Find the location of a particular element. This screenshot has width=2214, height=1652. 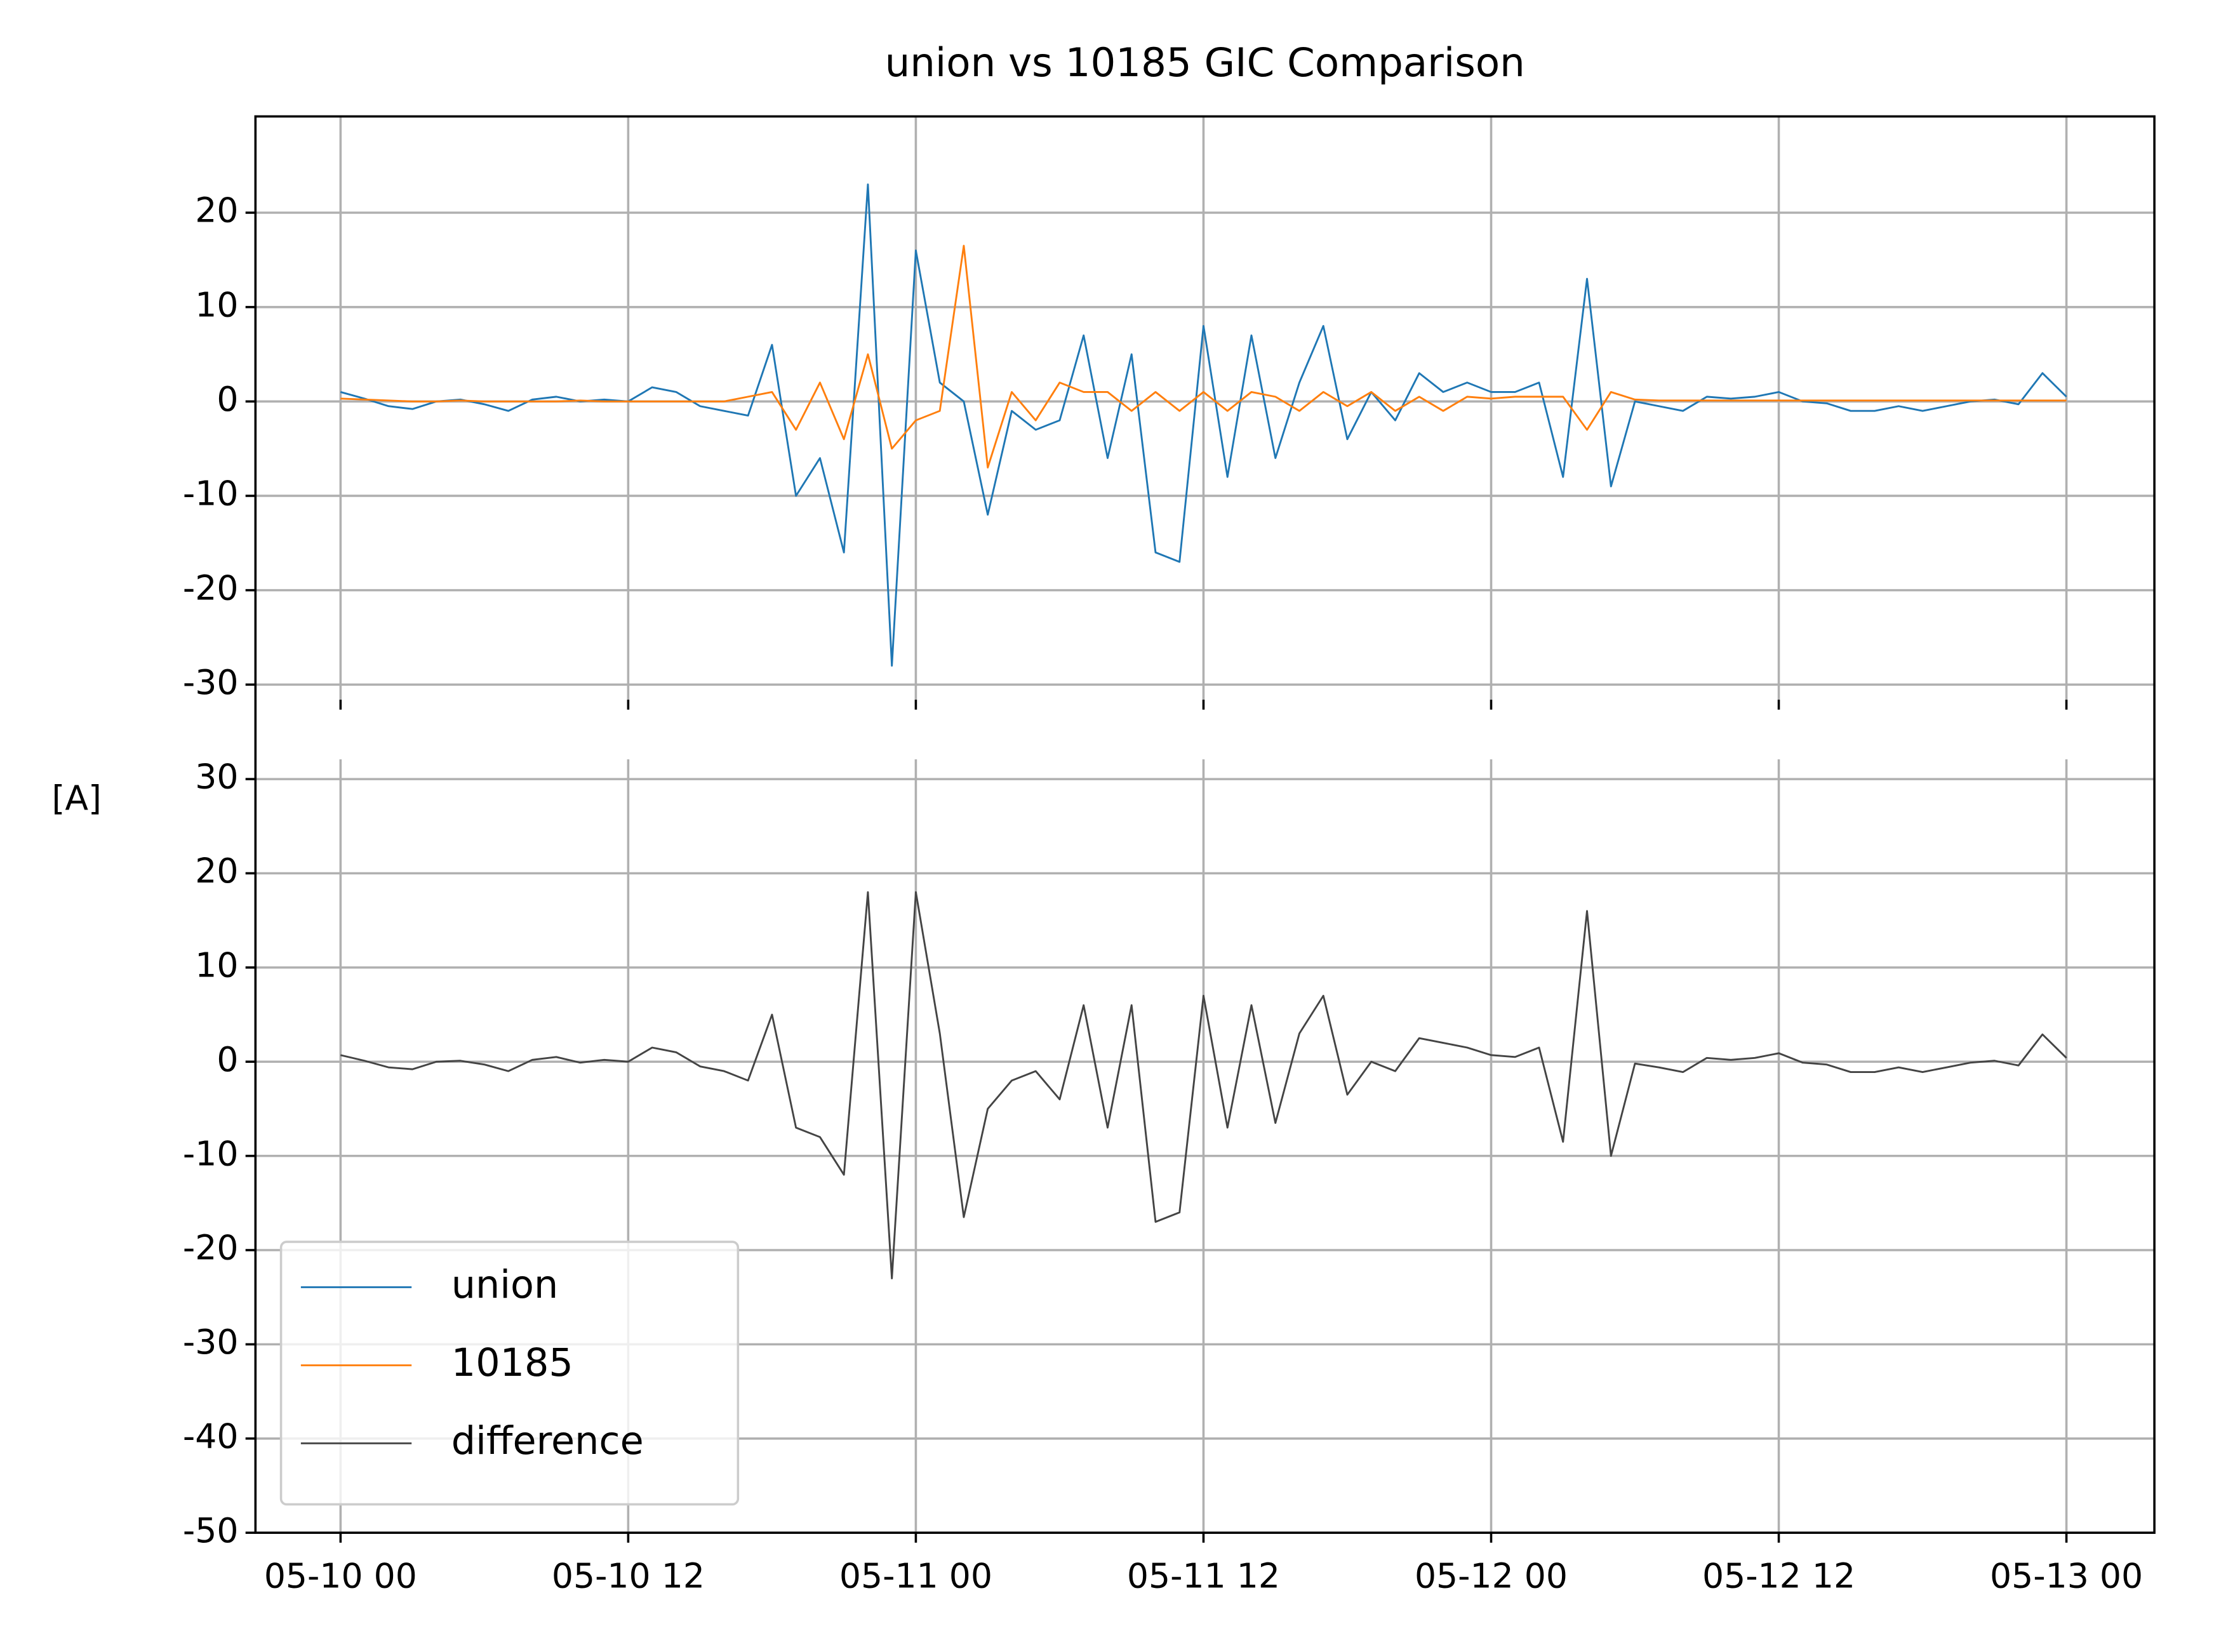

x-tick-label: 05-12 12 is located at coordinates (1778, 1575).